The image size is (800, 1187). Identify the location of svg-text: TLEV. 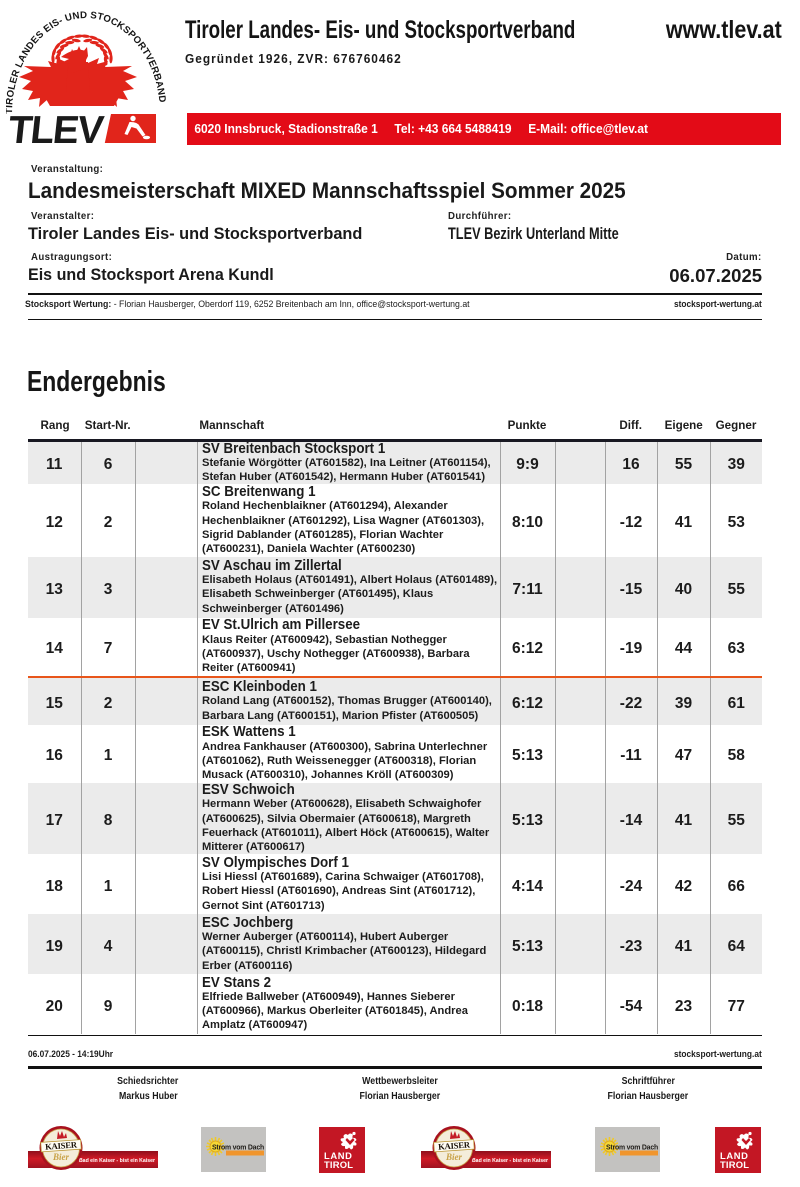
(56, 128).